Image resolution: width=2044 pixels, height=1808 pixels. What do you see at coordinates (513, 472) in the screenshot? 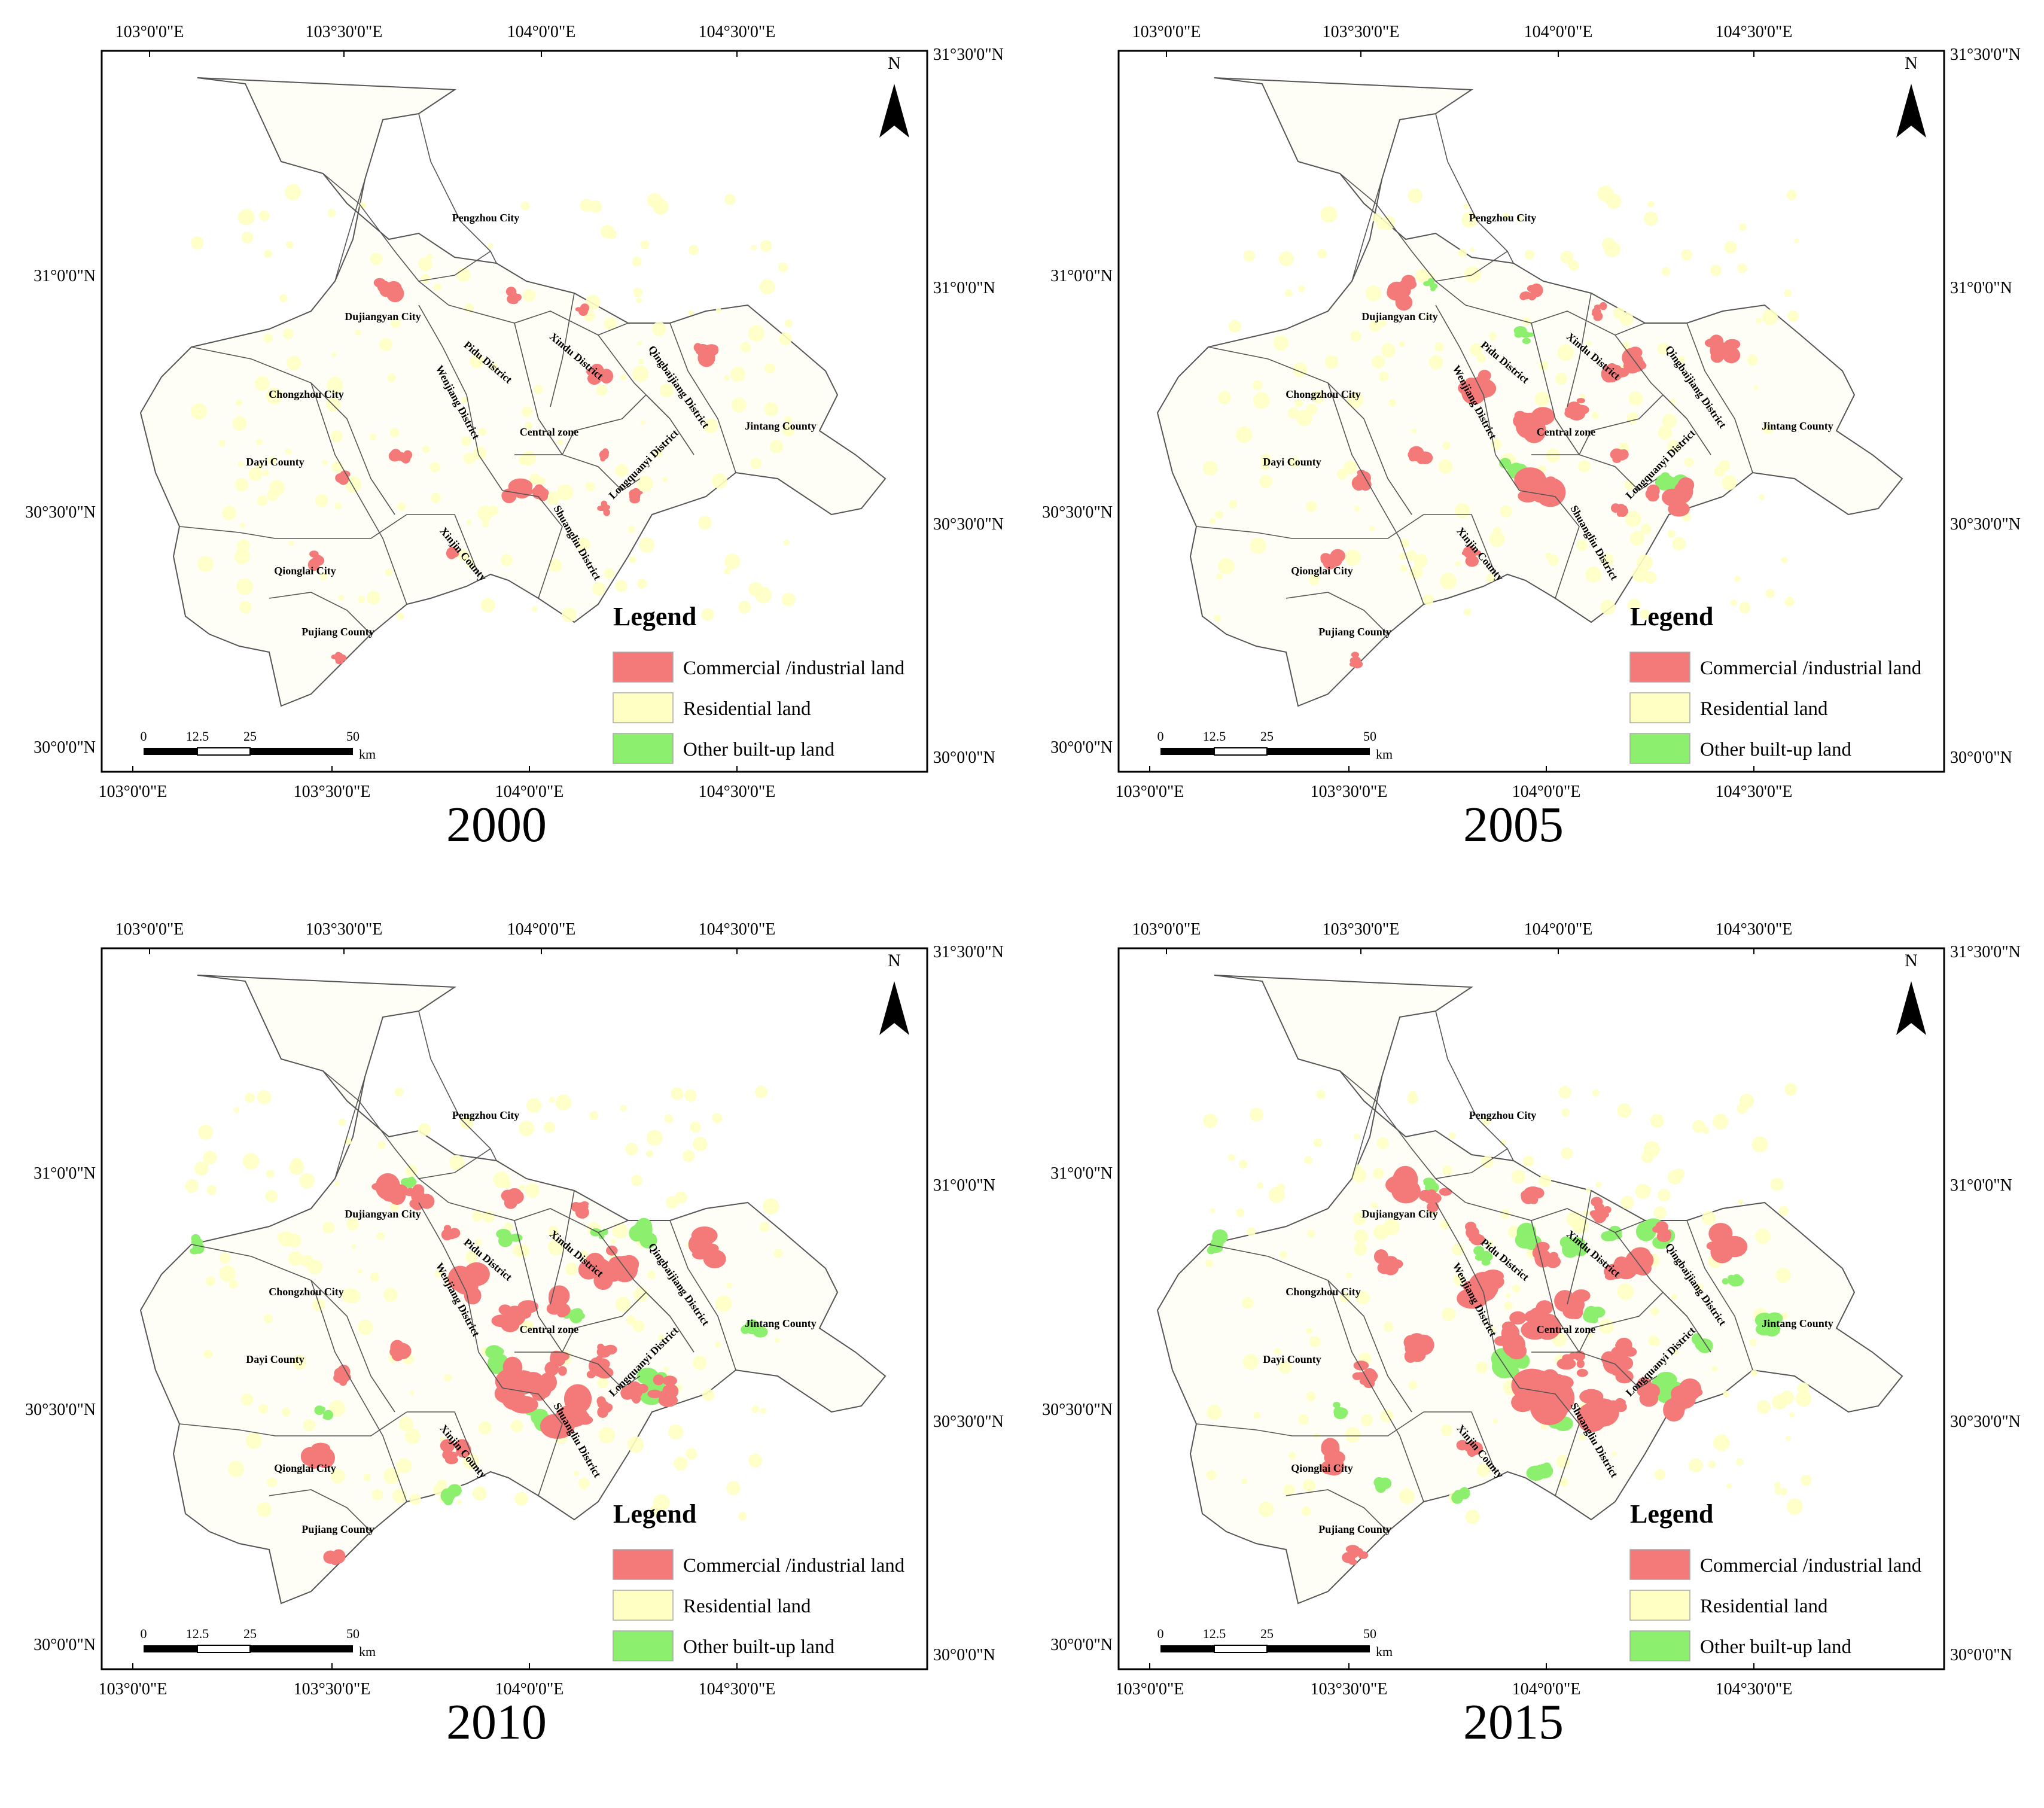
I see `commercial-industrial-layer` at bounding box center [513, 472].